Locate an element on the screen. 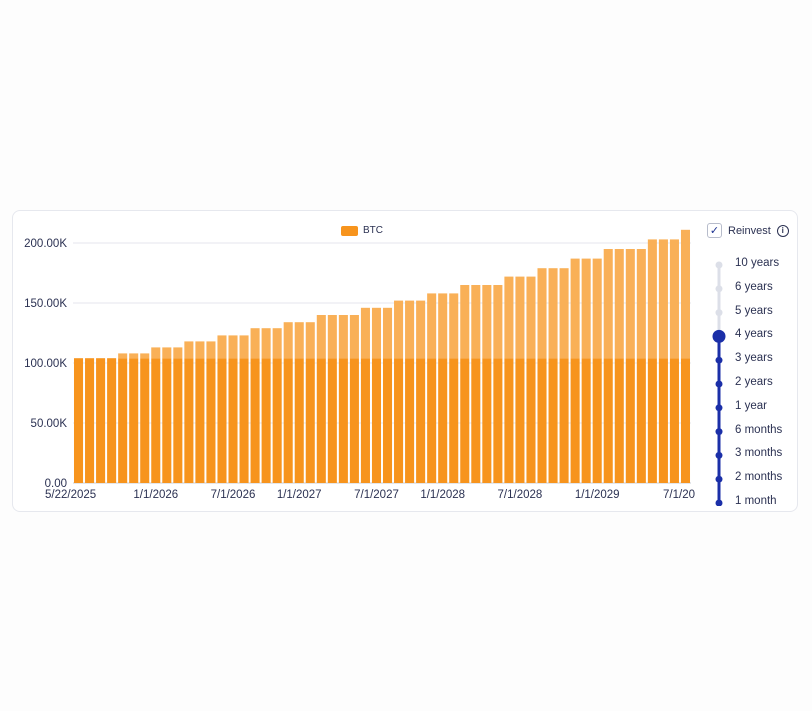 This screenshot has width=812, height=711. info-icon: i is located at coordinates (782, 230).